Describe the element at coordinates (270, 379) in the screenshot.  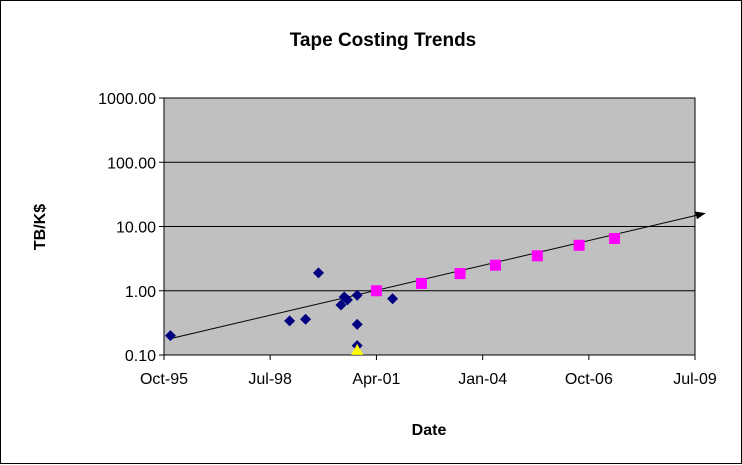
I see `x-tick-label: Jul-98` at that location.